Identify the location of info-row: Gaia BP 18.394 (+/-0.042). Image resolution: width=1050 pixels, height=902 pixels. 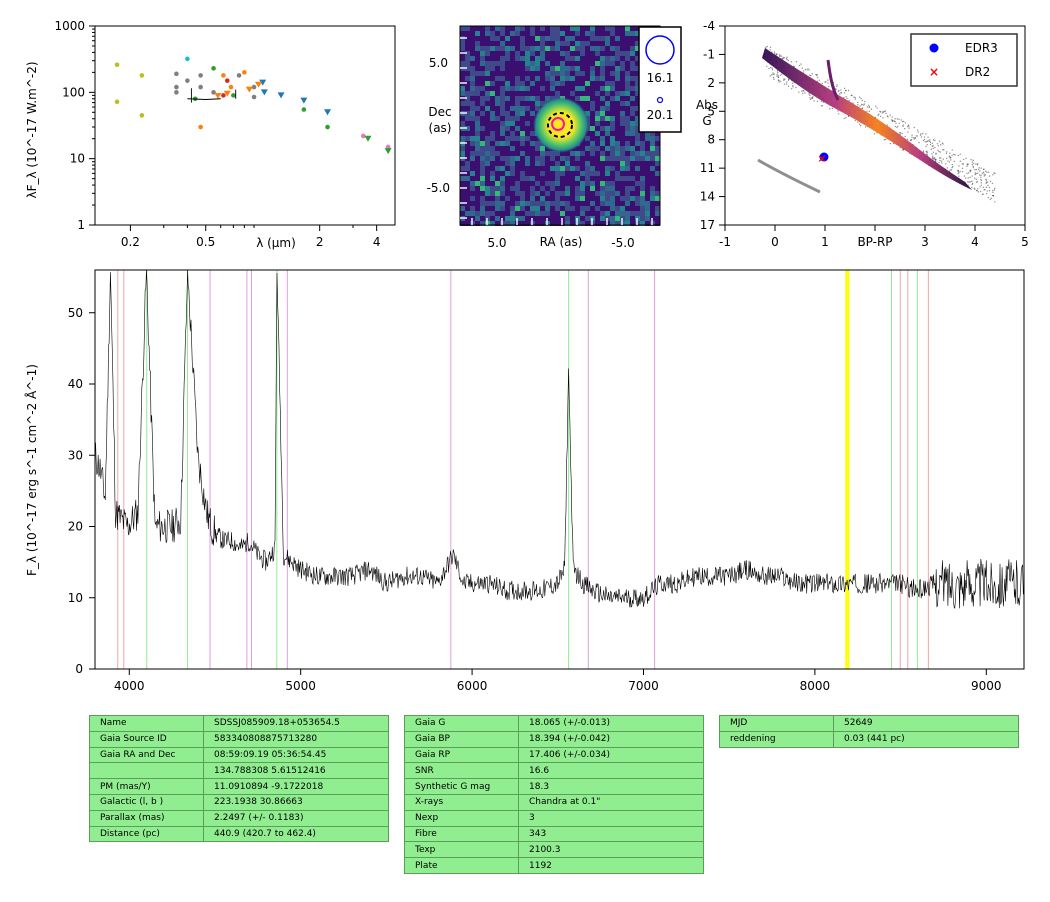
(554, 739).